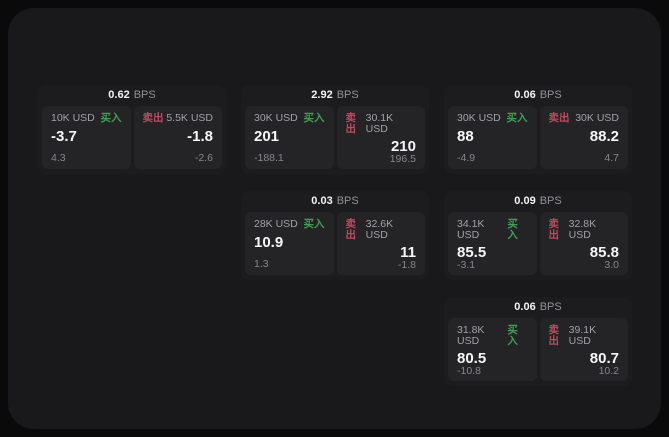 This screenshot has height=437, width=669. I want to click on sell-notional: 5.5K USD, so click(189, 118).